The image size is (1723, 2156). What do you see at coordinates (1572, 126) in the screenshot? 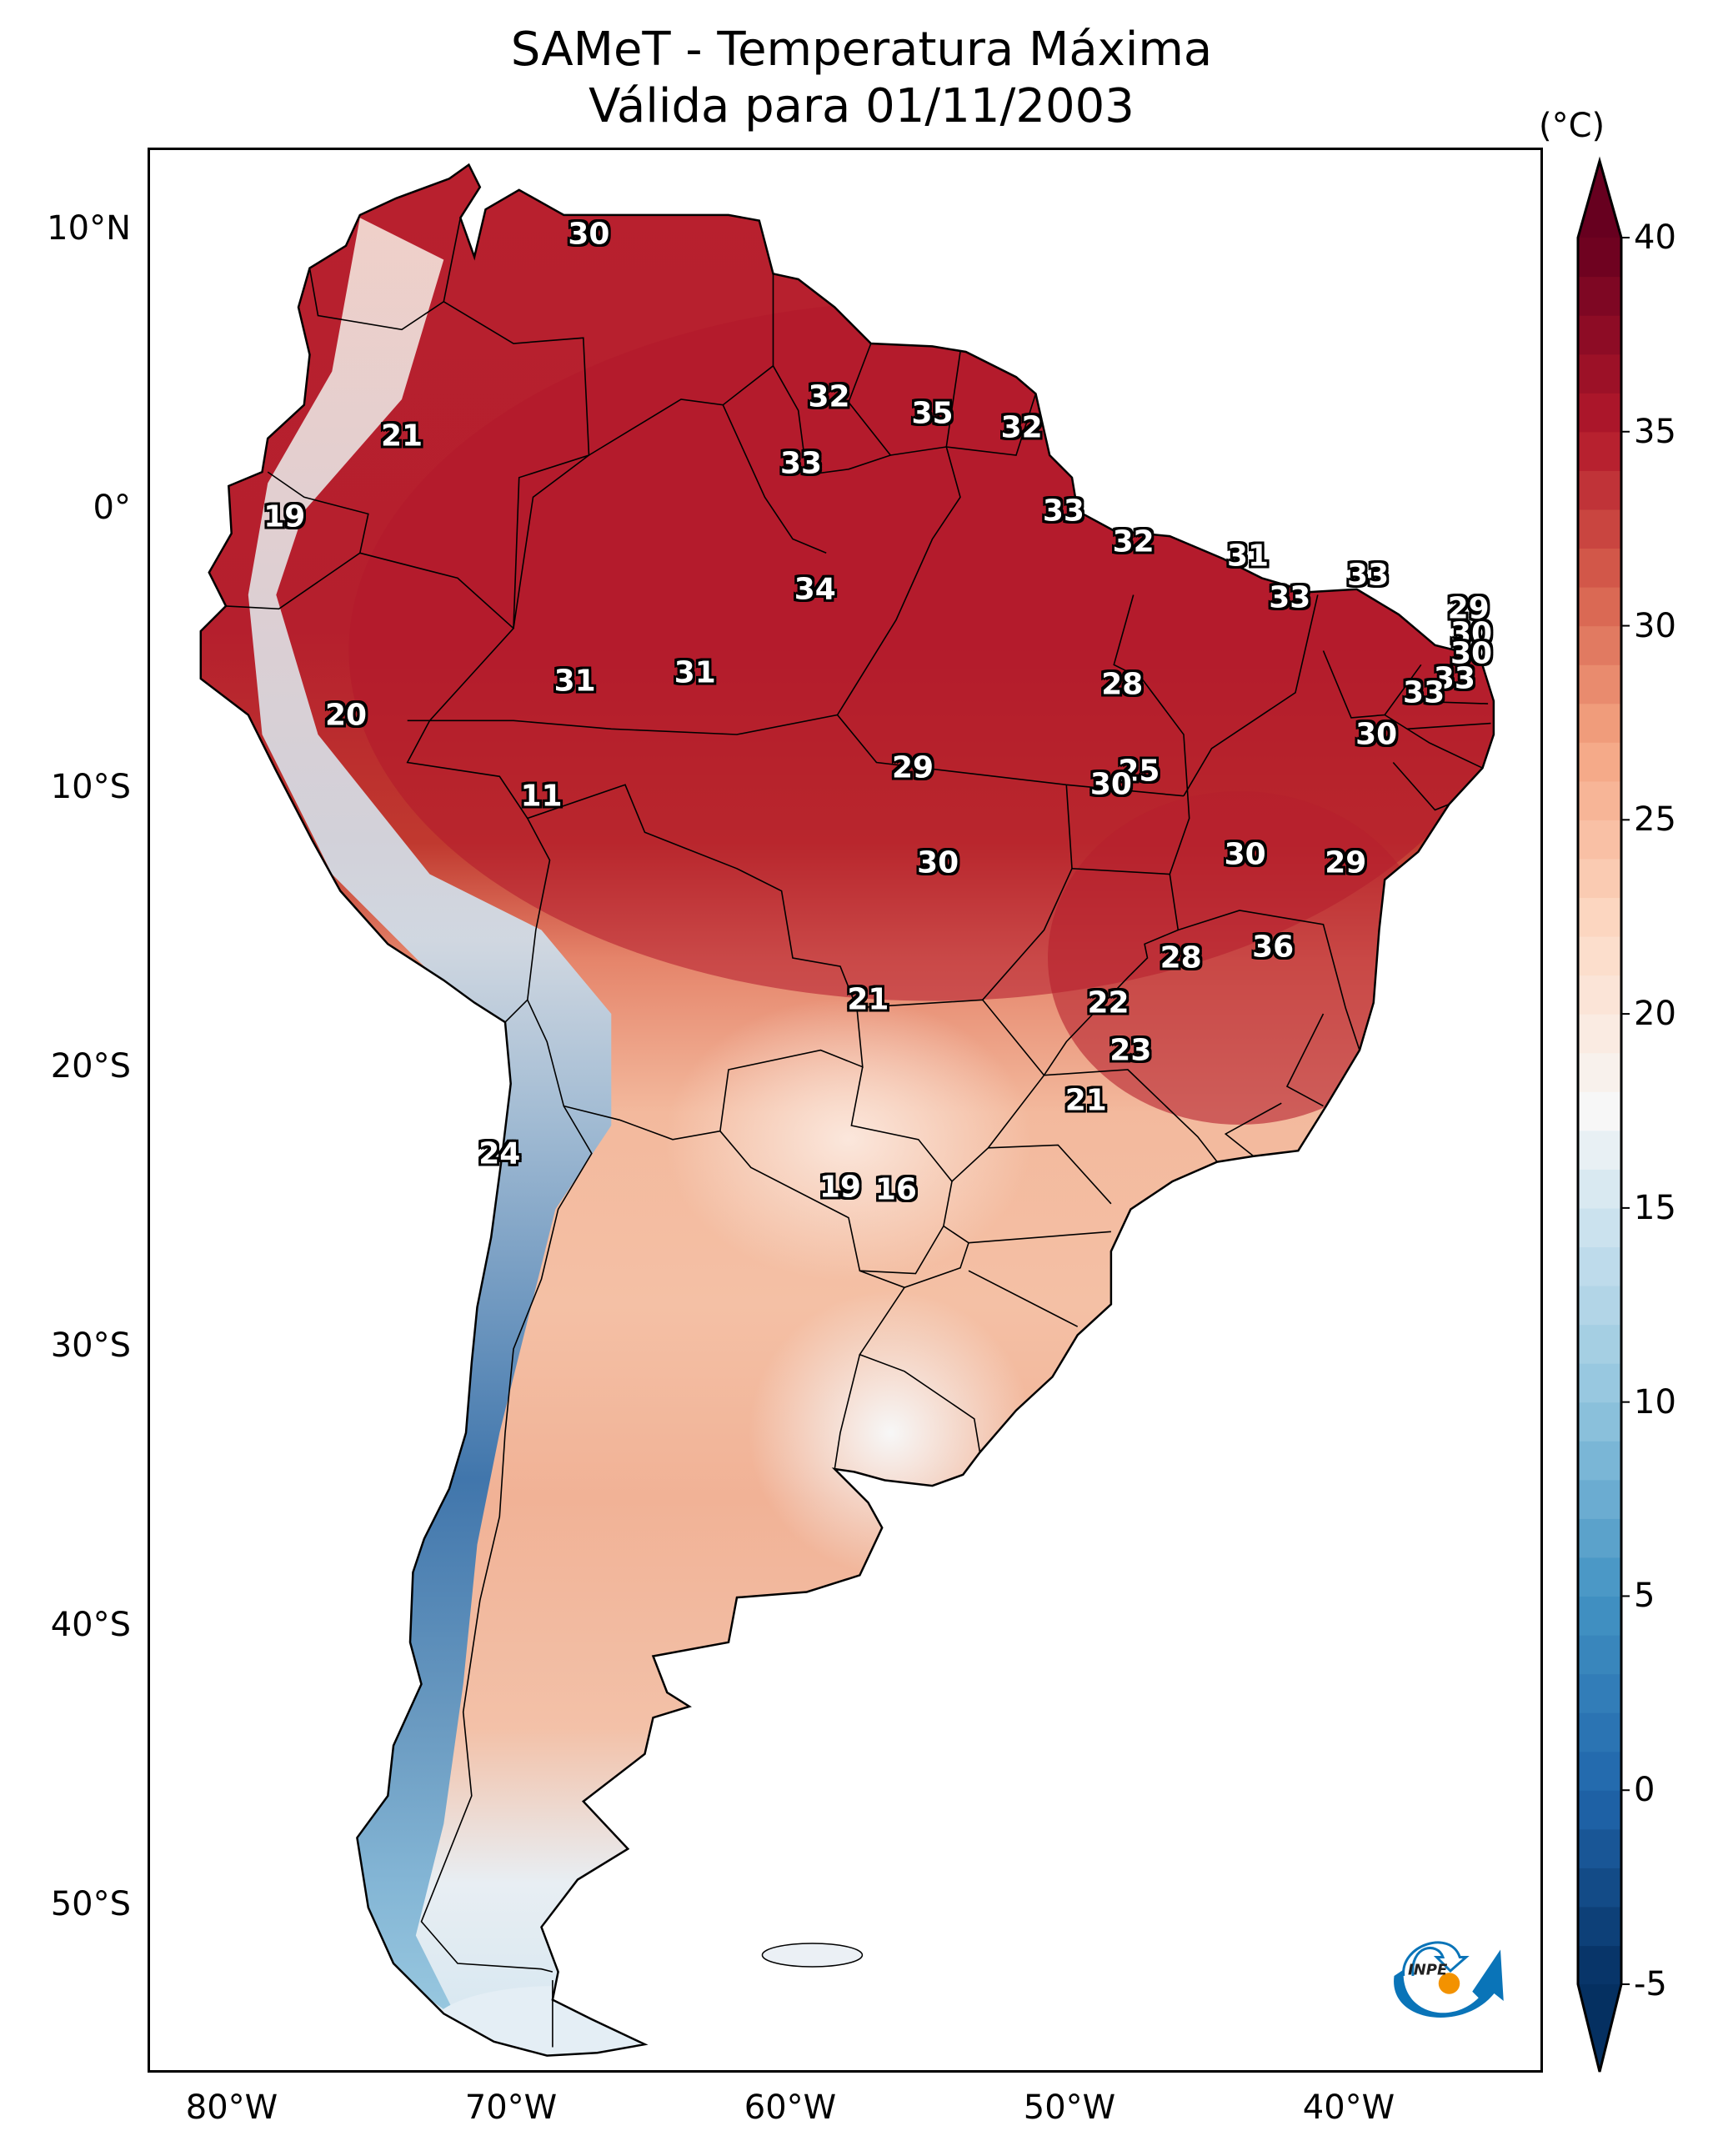
I see `colorbar-unit-label: (°C)` at bounding box center [1572, 126].